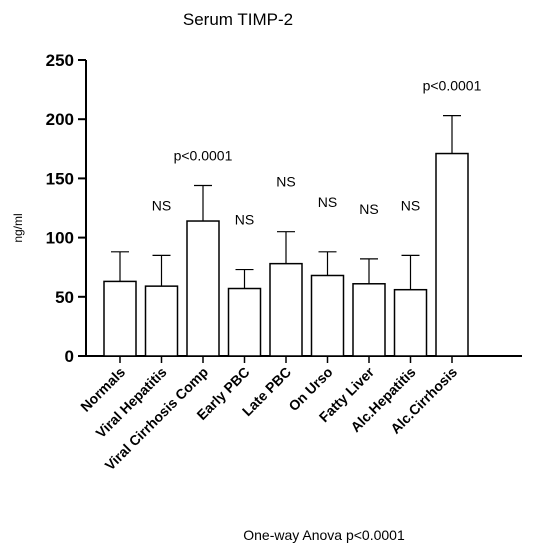  What do you see at coordinates (66, 208) in the screenshot?
I see `y-axis: 0 50 100 150 200 250` at bounding box center [66, 208].